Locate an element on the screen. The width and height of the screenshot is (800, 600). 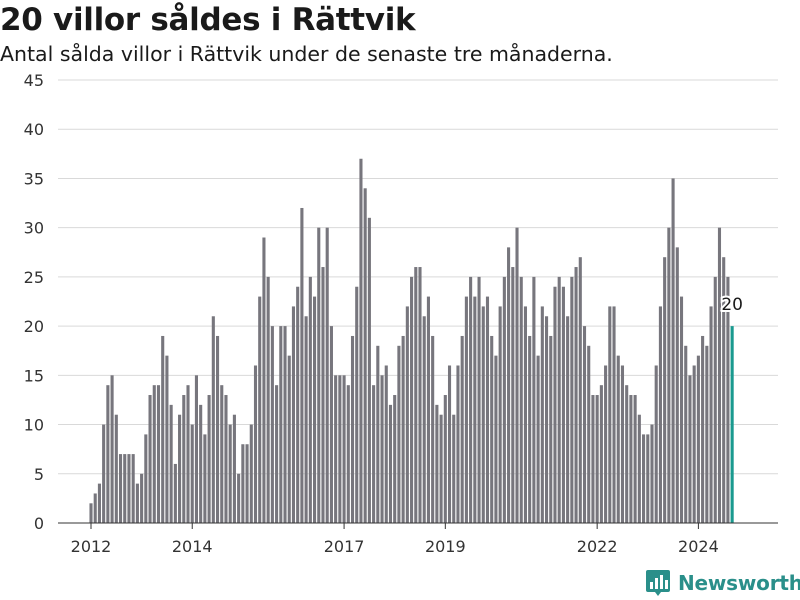
chart-title: 20 villor såldes i Rättvik is located at coordinates (208, 20).